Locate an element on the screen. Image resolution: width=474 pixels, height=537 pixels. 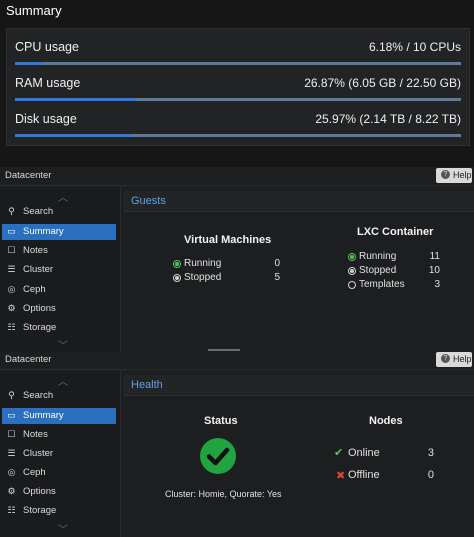
lxc-templates-count: 3 is located at coordinates (437, 284).